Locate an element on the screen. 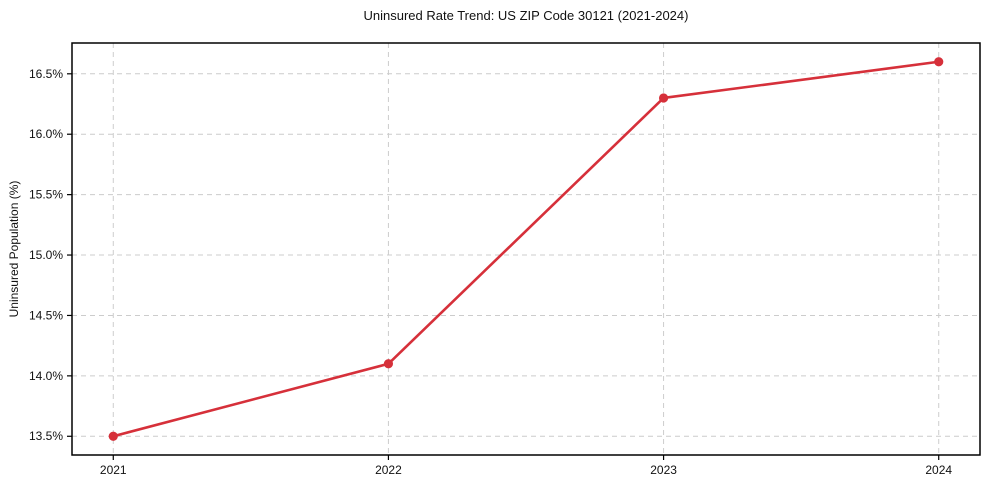  x-tick-label: 2023 is located at coordinates (663, 470).